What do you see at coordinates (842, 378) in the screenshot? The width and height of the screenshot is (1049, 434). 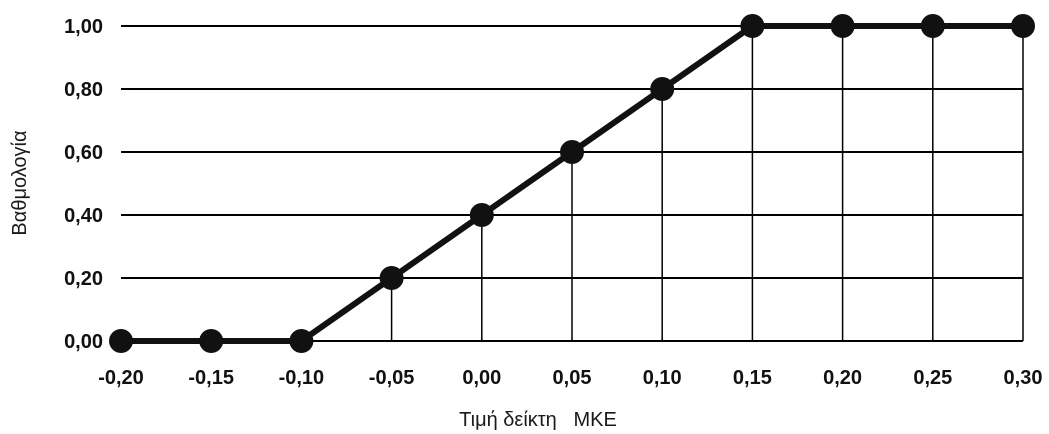 I see `x-tick-label: 0,20` at bounding box center [842, 378].